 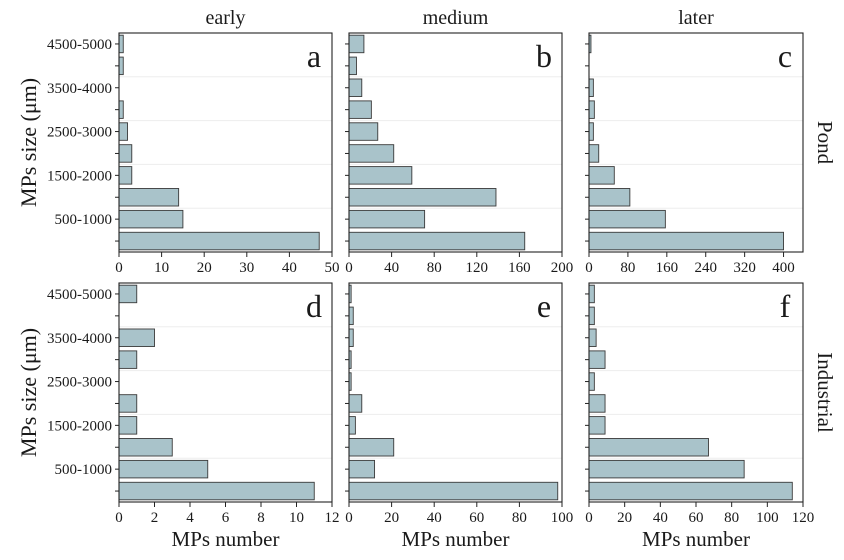 What do you see at coordinates (79, 176) in the screenshot?
I see `y-tick-label-0-1500-2000: 1500-2000` at bounding box center [79, 176].